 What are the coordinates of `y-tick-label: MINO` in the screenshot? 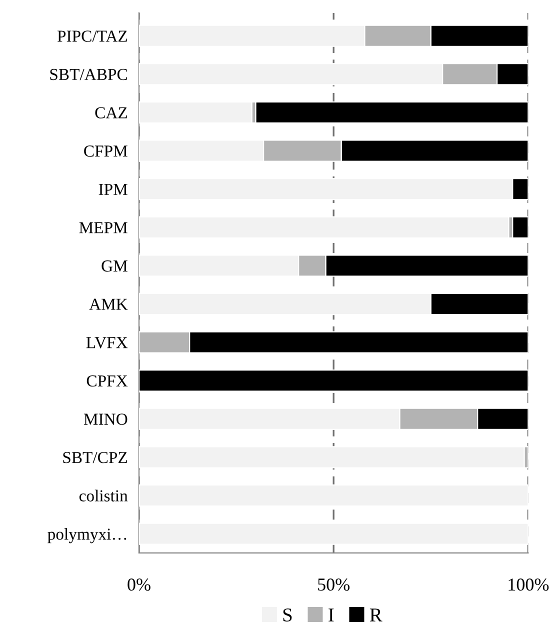 It's located at (106, 419).